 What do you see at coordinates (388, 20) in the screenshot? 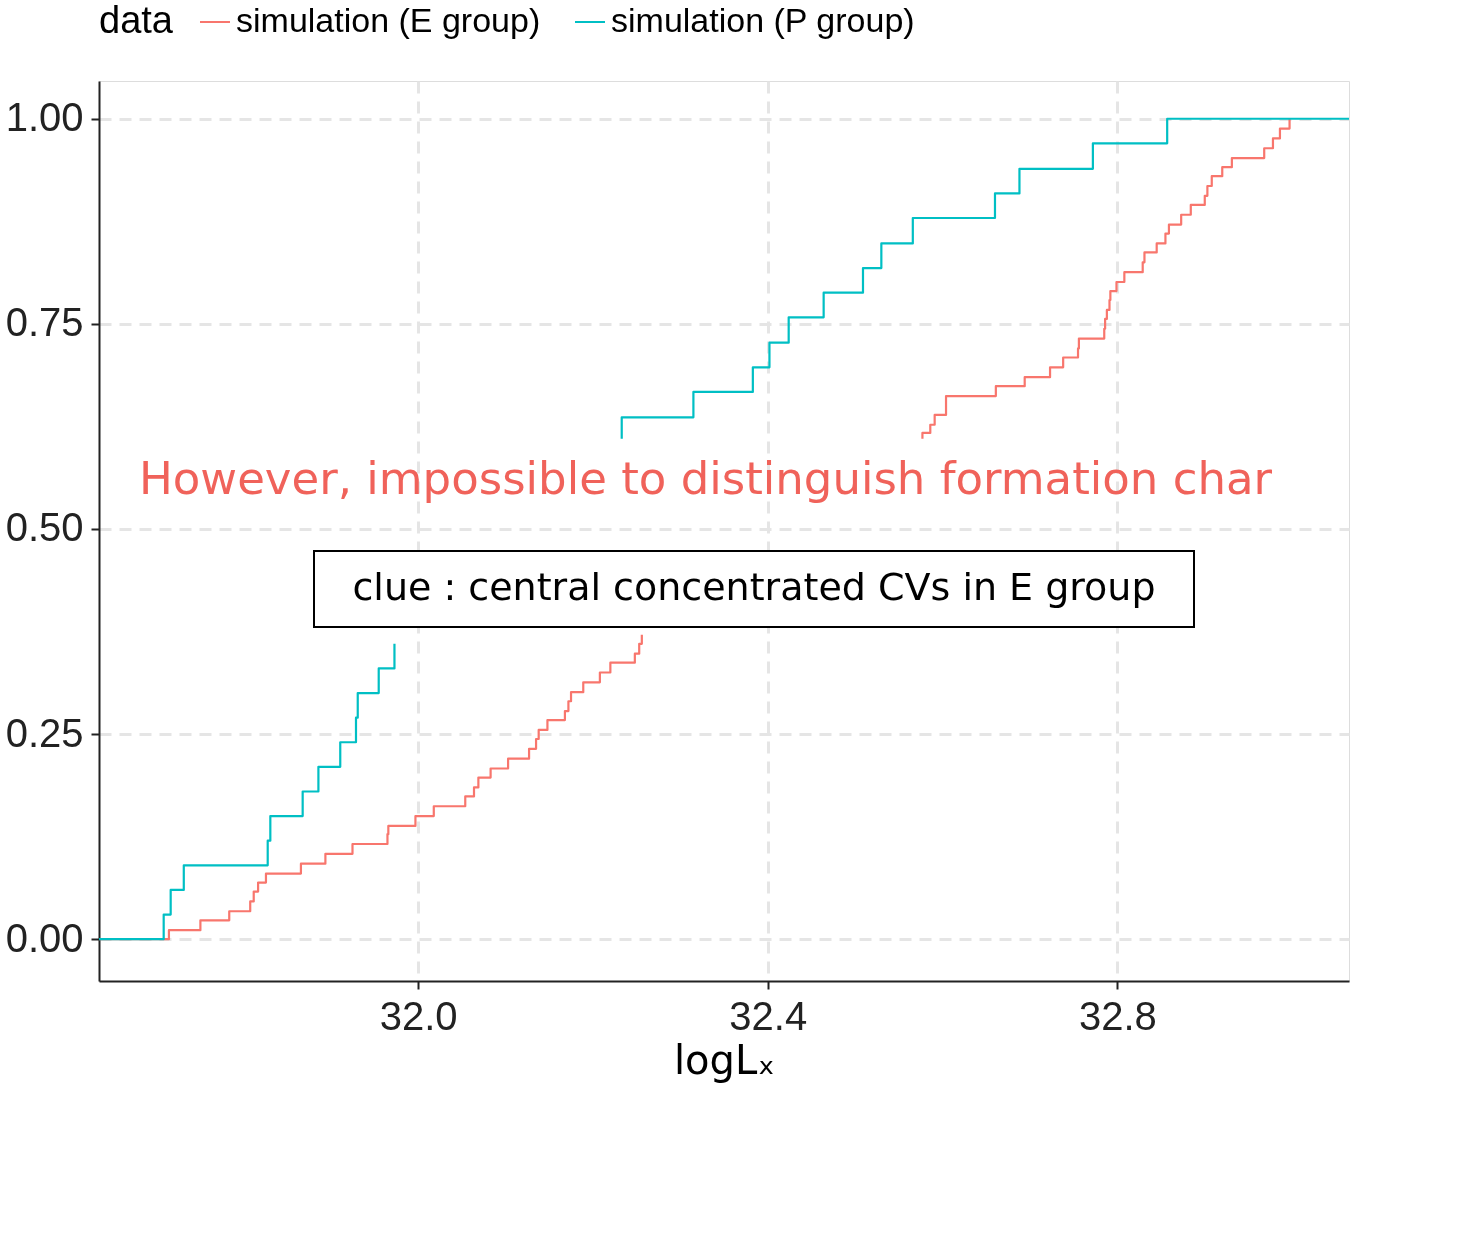
I see `legend-label: simulation (E group)` at bounding box center [388, 20].